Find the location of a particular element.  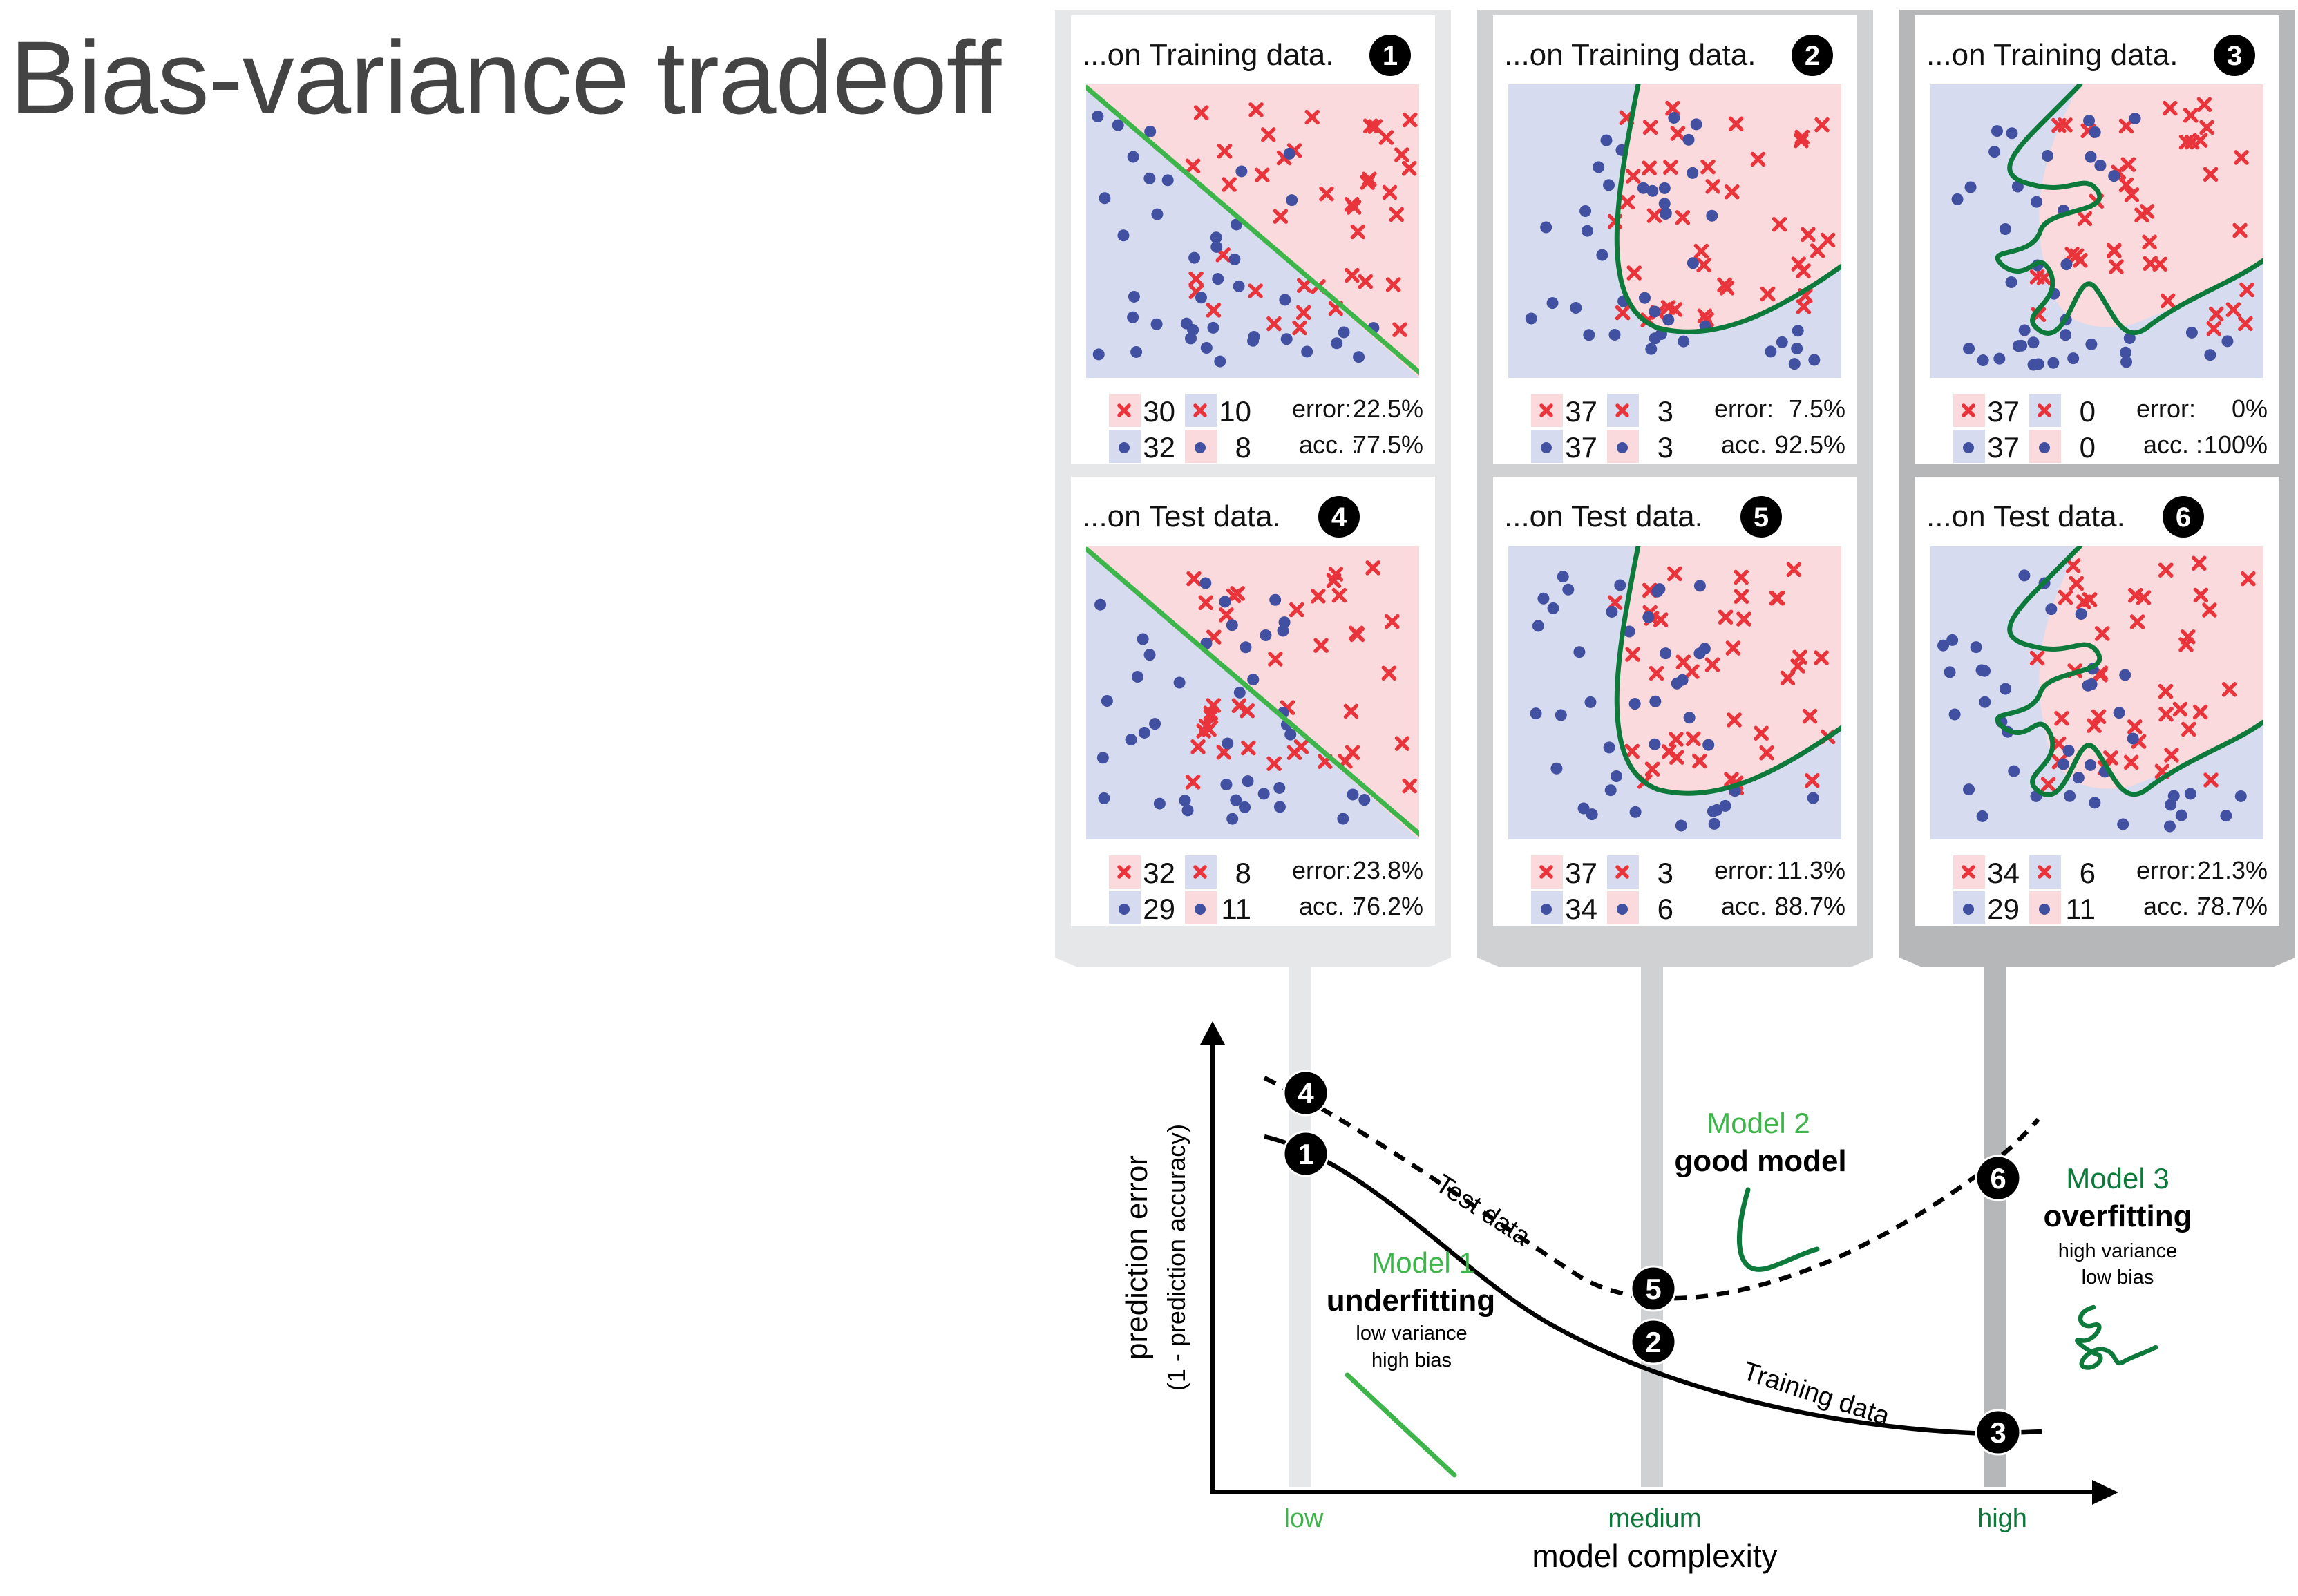

cm-cell-bg-tp is located at coordinates (1581, 872).